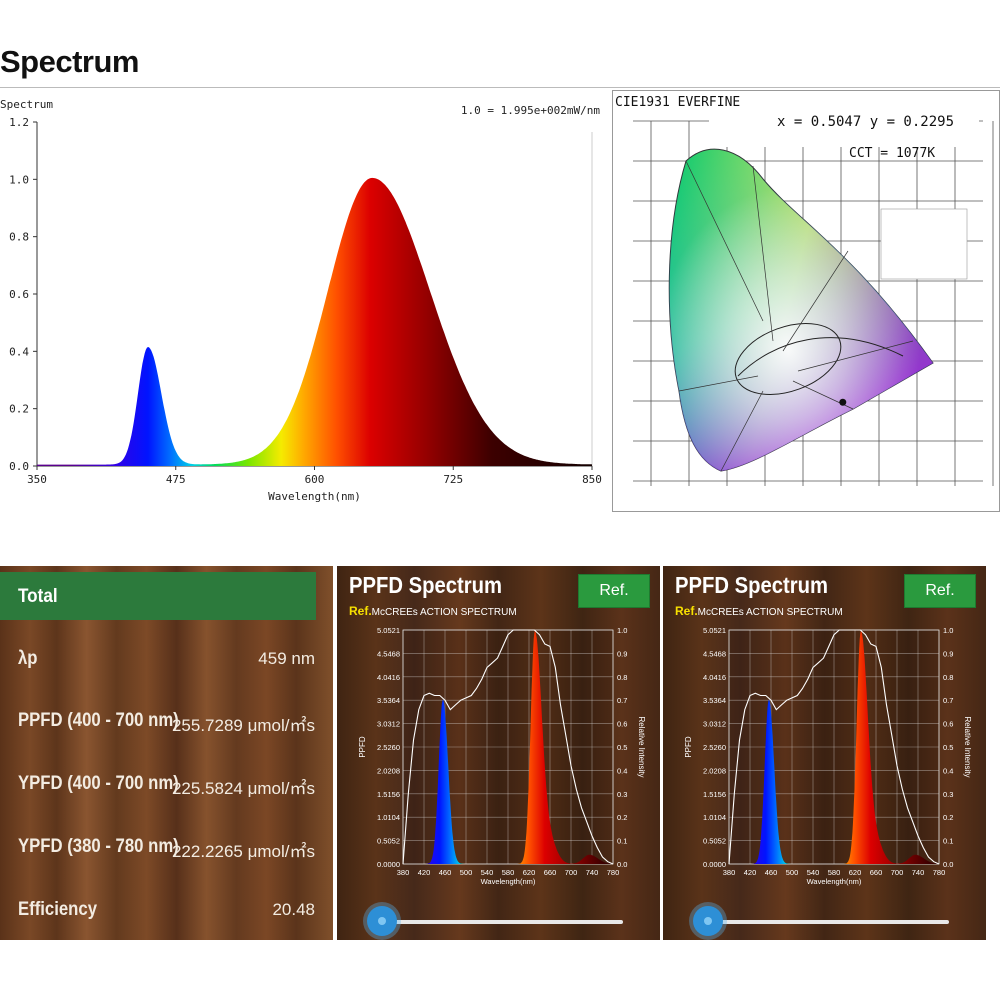 This screenshot has height=1000, width=1000. What do you see at coordinates (19, 179) in the screenshot?
I see `y-tick-label: 1.0` at bounding box center [19, 179].